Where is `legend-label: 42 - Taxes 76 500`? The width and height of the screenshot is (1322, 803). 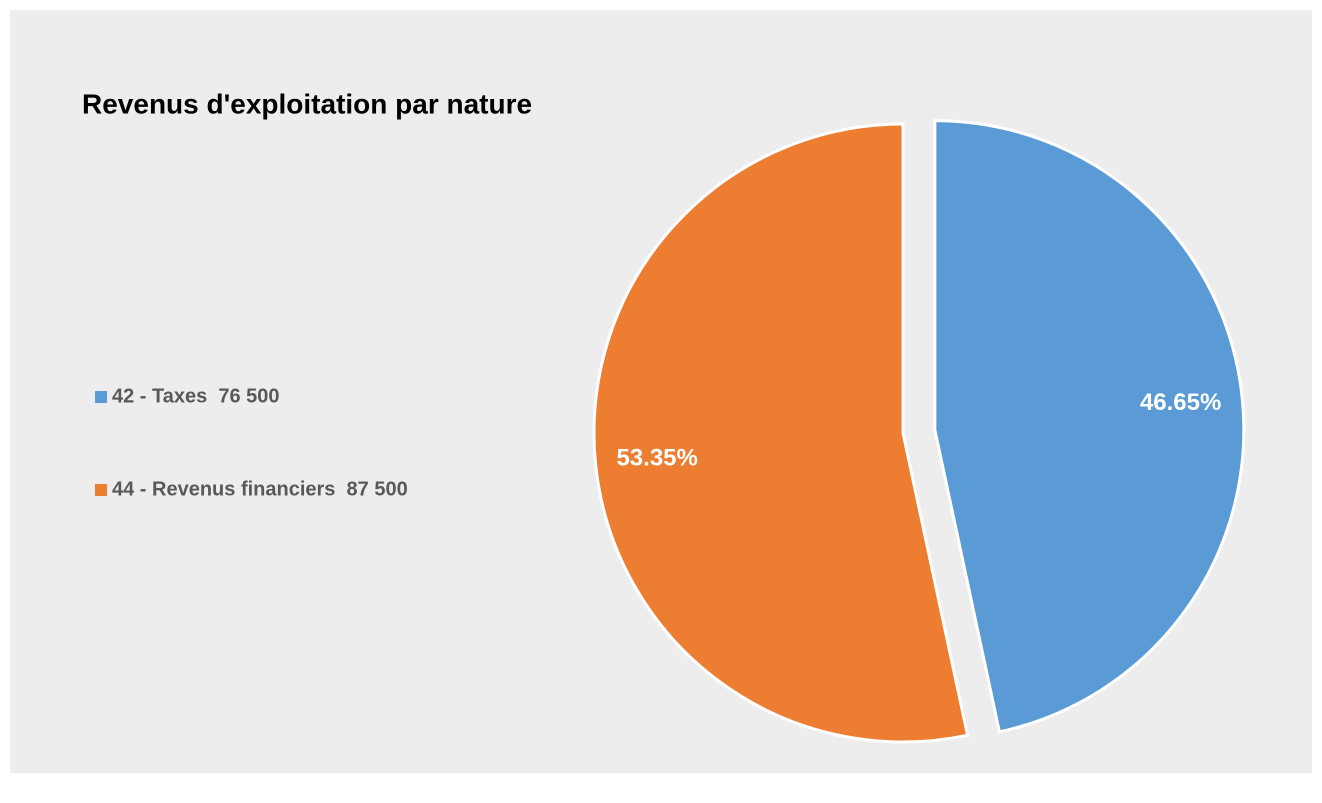 legend-label: 42 - Taxes 76 500 is located at coordinates (196, 396).